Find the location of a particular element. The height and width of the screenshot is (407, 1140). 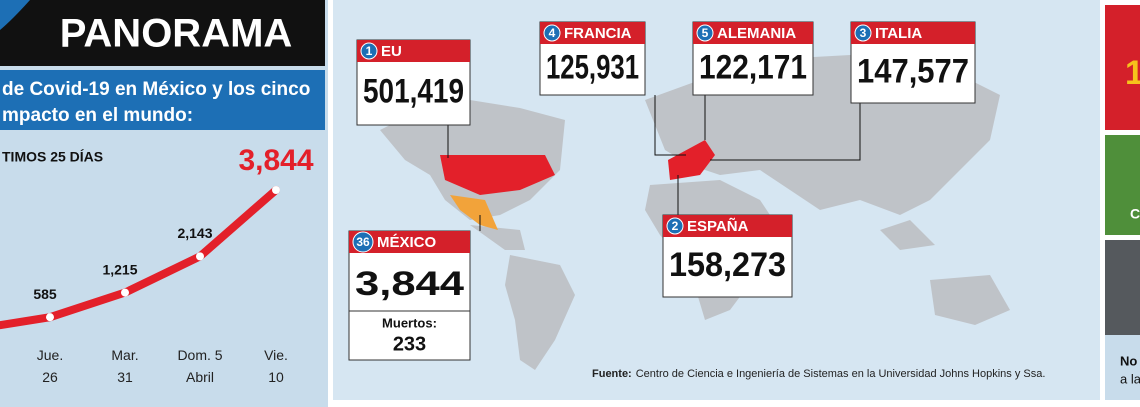

side-red is located at coordinates (1122, 67).